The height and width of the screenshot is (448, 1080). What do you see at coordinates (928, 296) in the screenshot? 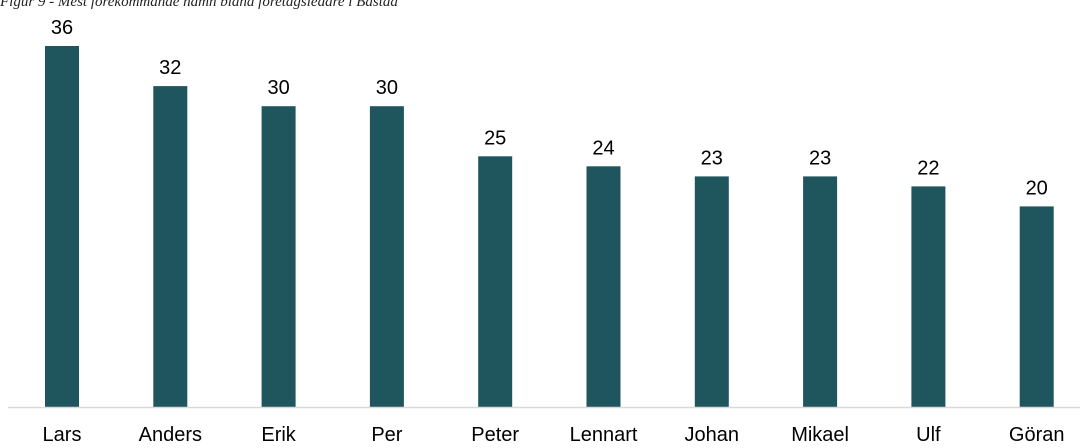
I see `bar-ulf` at bounding box center [928, 296].